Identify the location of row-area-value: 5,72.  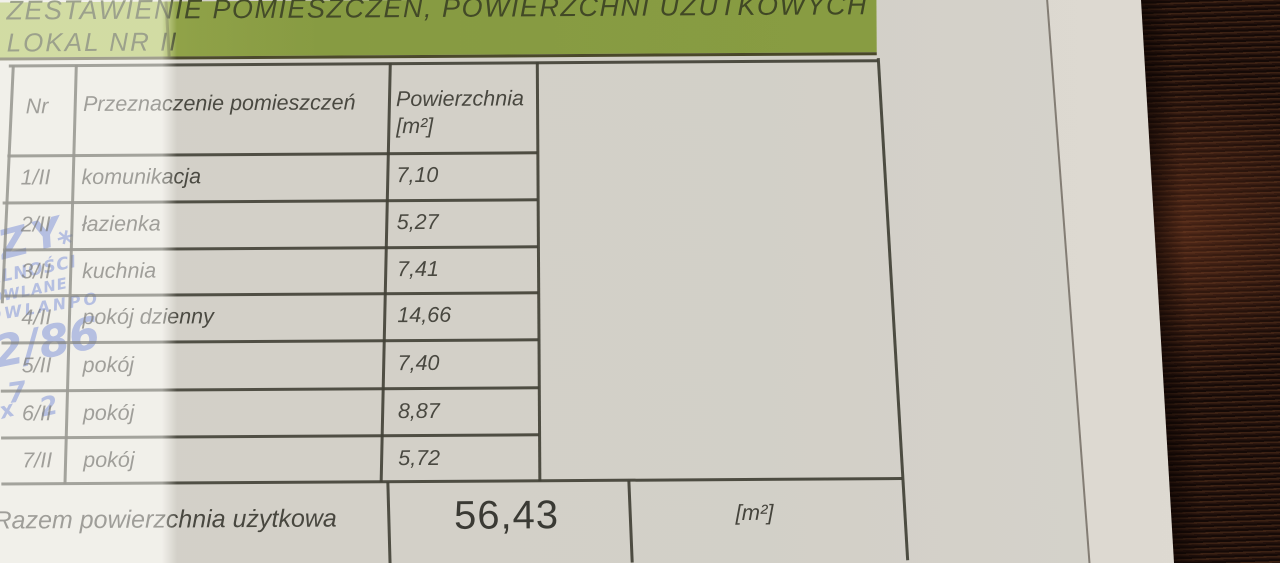
(419, 458).